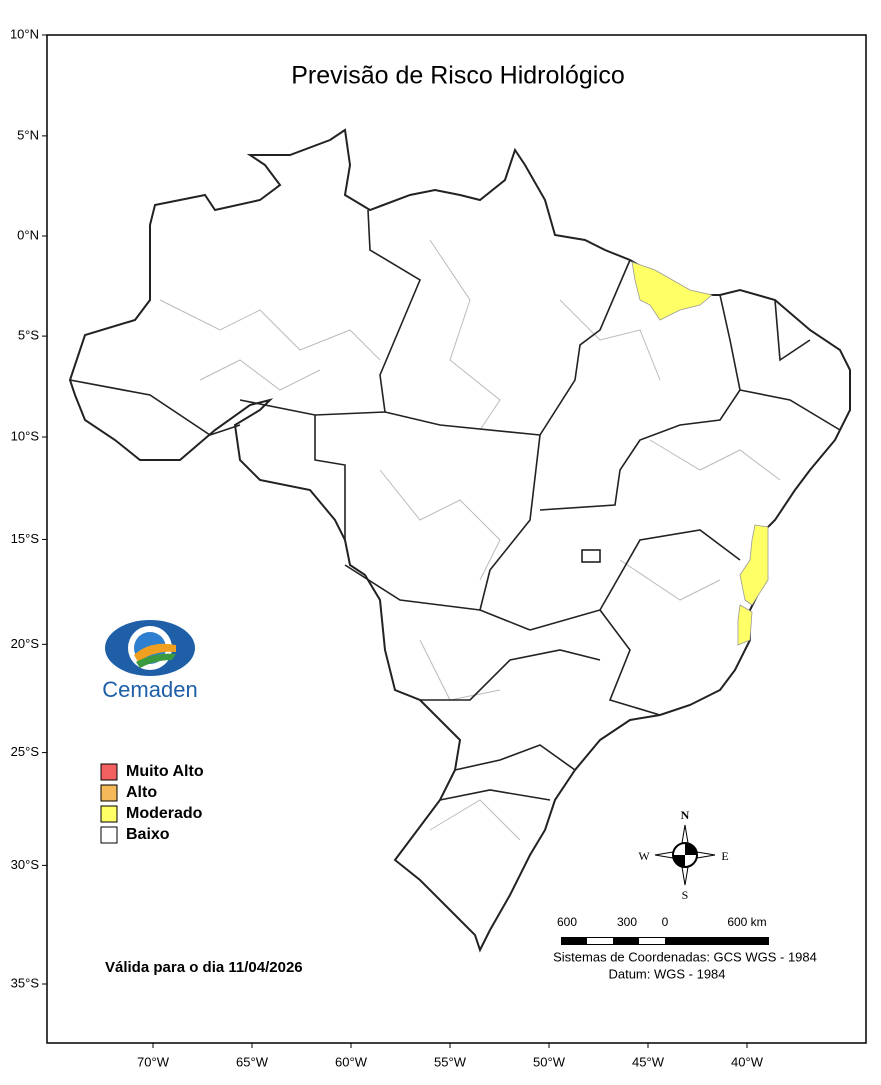 The image size is (881, 1085). What do you see at coordinates (152, 803) in the screenshot?
I see `legend: Muito Alto Alto Moderado Baixo` at bounding box center [152, 803].